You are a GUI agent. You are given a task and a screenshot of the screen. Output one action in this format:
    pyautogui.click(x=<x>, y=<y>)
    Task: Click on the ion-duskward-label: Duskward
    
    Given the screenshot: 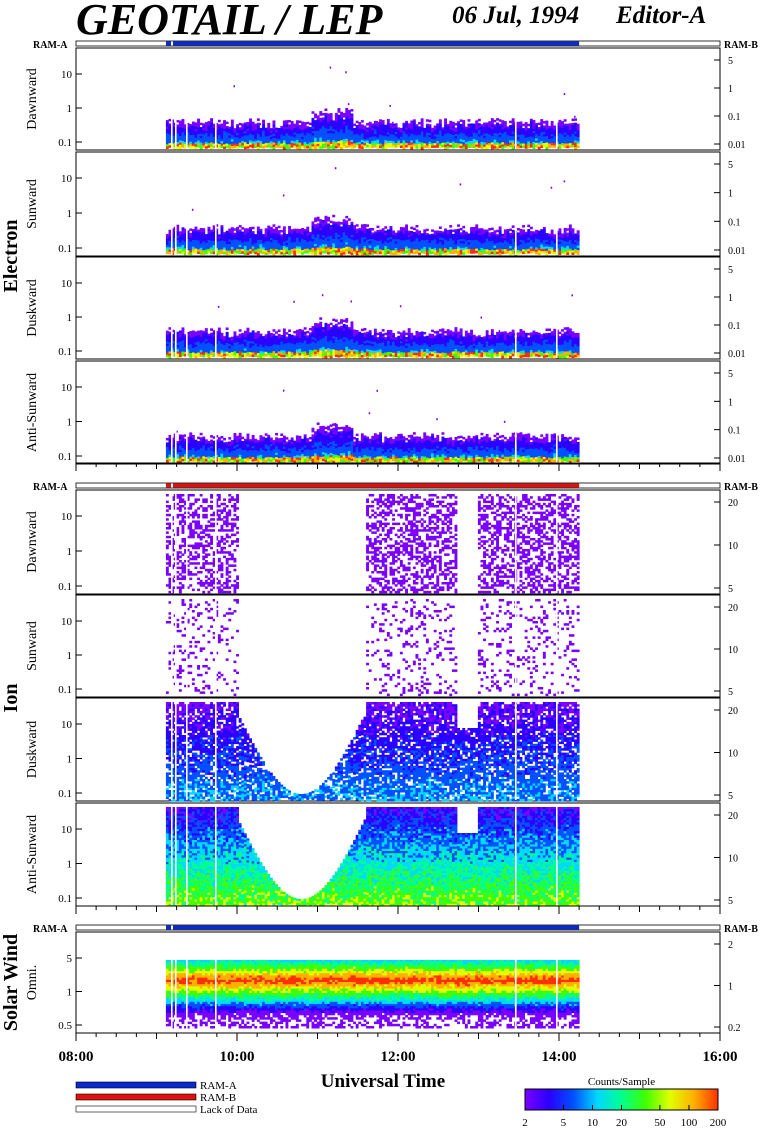 What is the action you would take?
    pyautogui.click(x=32, y=750)
    